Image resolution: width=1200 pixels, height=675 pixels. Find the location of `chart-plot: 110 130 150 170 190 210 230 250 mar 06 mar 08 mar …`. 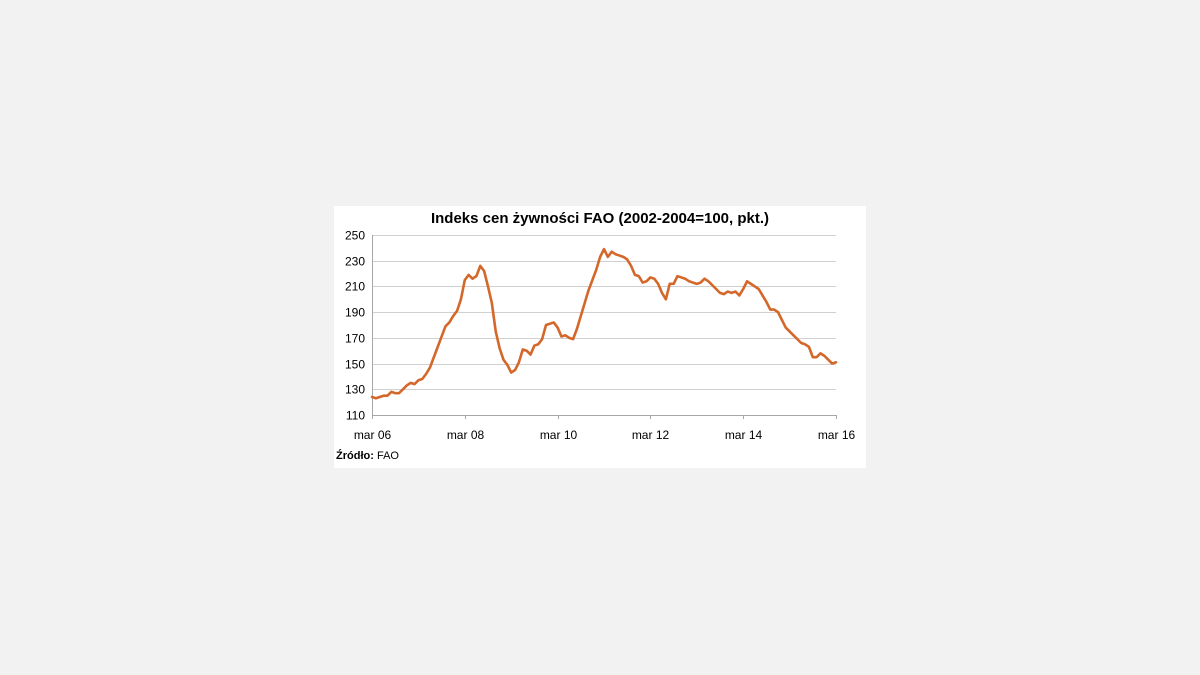

chart-plot: 110 130 150 170 190 210 230 250 mar 06 mar 08 mar … is located at coordinates (600, 336).